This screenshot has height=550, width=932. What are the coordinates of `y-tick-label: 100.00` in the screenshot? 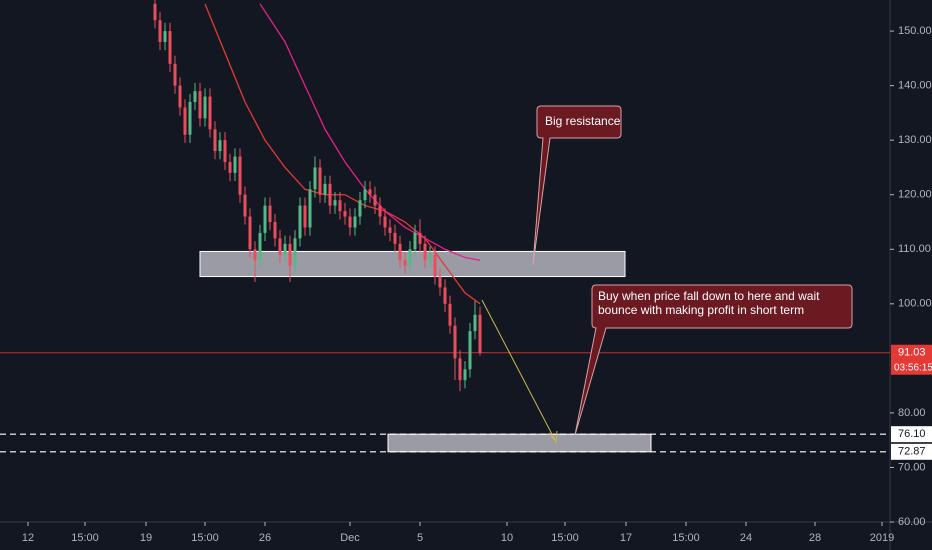 It's located at (915, 304).